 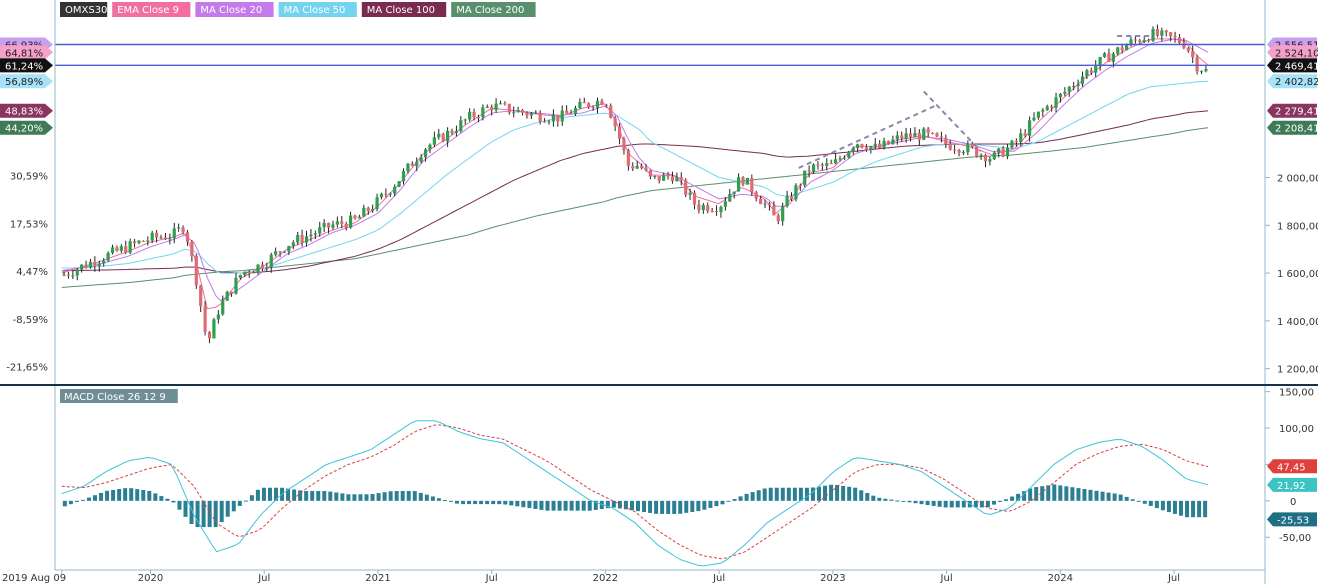 I want to click on x-tick-label: Jul, so click(x=946, y=578).